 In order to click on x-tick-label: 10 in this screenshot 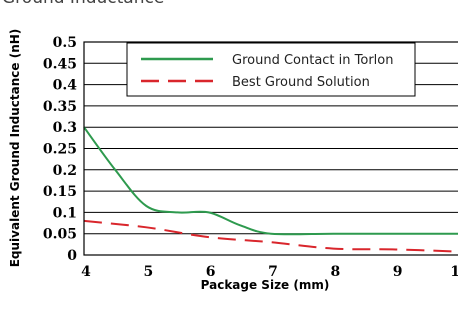, I will do `click(454, 272)`.